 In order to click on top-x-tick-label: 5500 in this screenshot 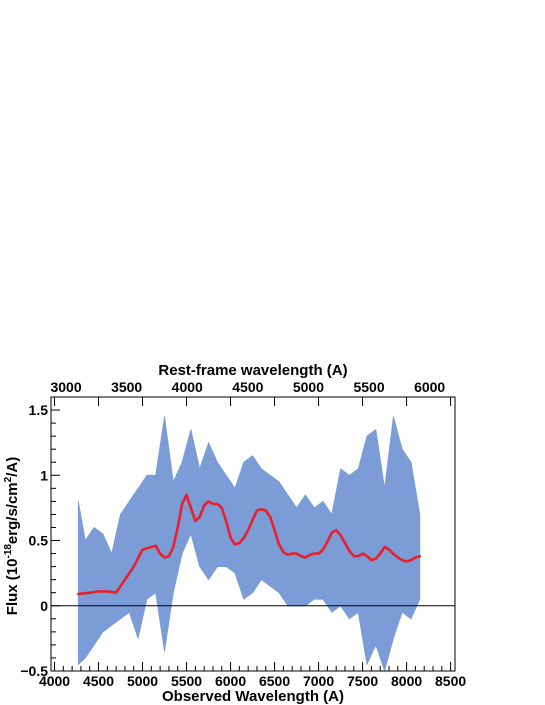, I will do `click(368, 387)`.